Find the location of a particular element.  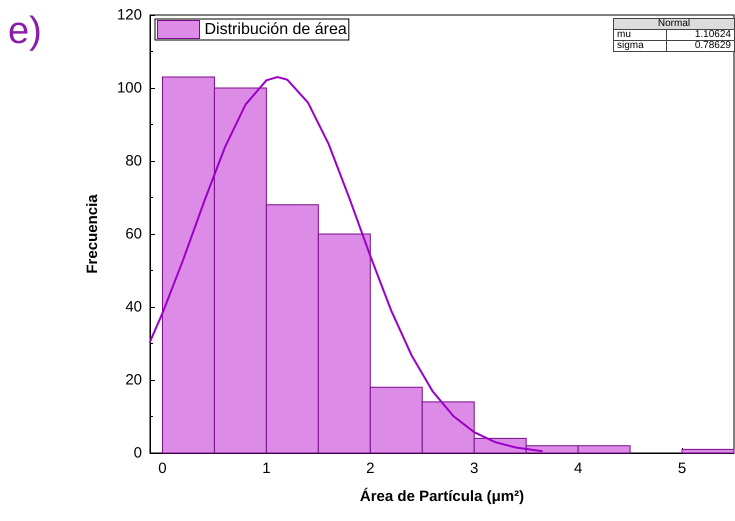

y-tick-label: 120 is located at coordinates (129, 15).